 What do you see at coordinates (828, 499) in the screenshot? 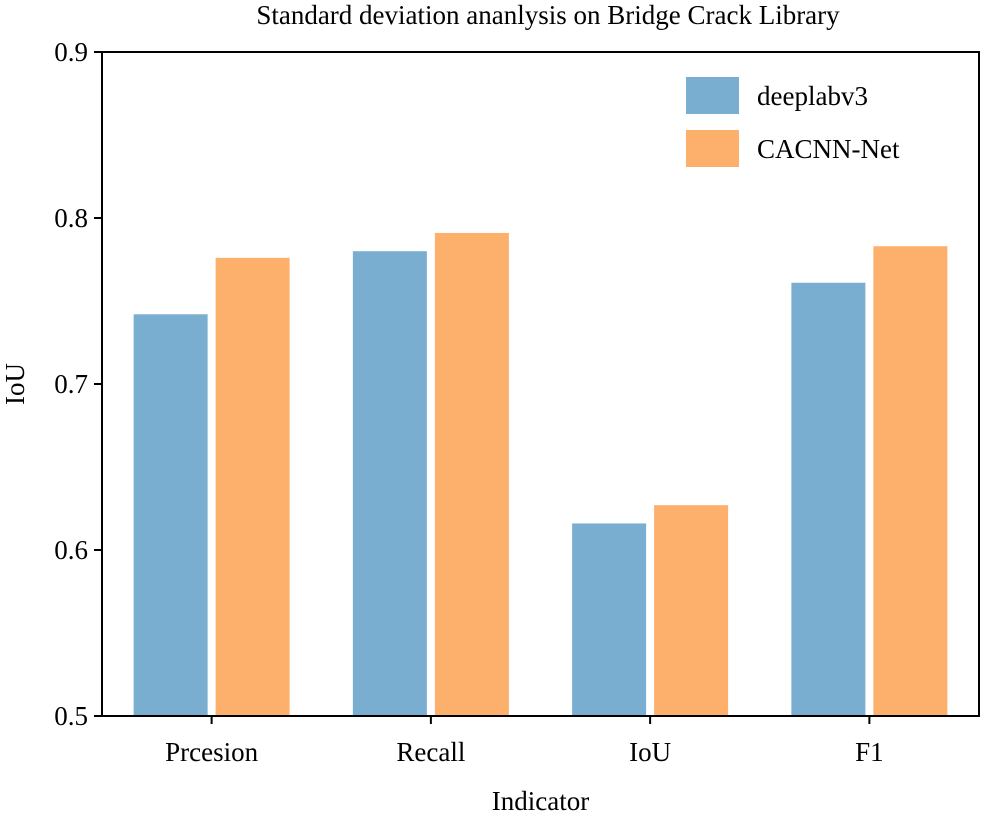
I see `bar-deeplabv3-f1` at bounding box center [828, 499].